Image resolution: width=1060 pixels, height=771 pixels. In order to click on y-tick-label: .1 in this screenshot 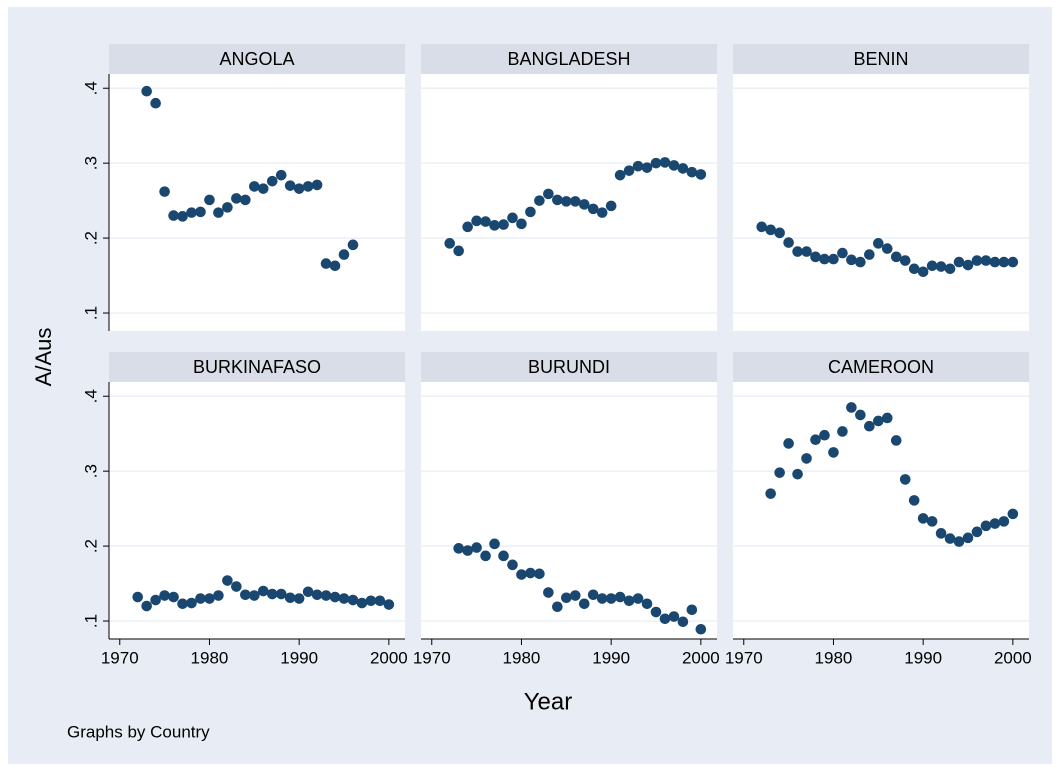, I will do `click(90, 313)`.